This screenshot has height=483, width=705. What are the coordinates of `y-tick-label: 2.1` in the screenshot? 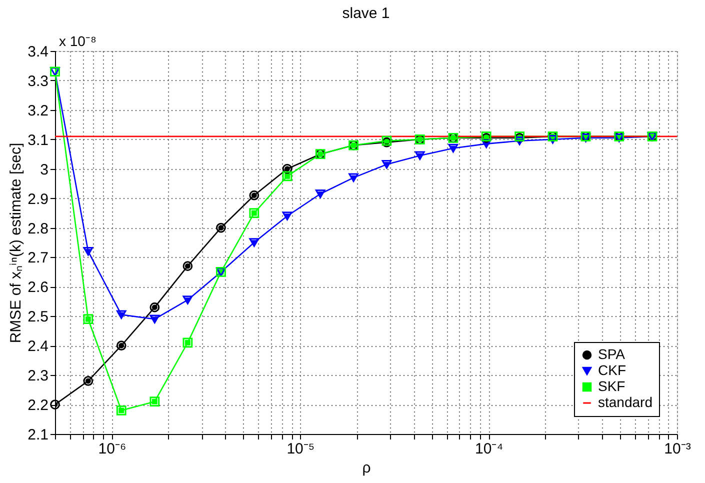 It's located at (38, 435).